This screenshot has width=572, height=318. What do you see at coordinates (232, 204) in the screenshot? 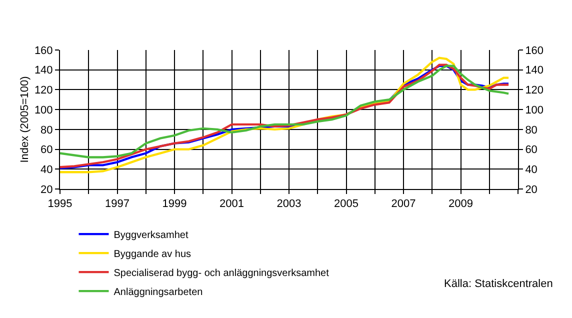
I see `x-tick-label: 2001` at bounding box center [232, 204].